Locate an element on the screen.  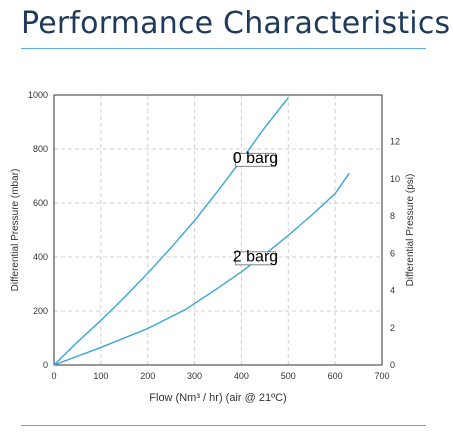
series-callouts: 0 barg 2 barg is located at coordinates (255, 208).